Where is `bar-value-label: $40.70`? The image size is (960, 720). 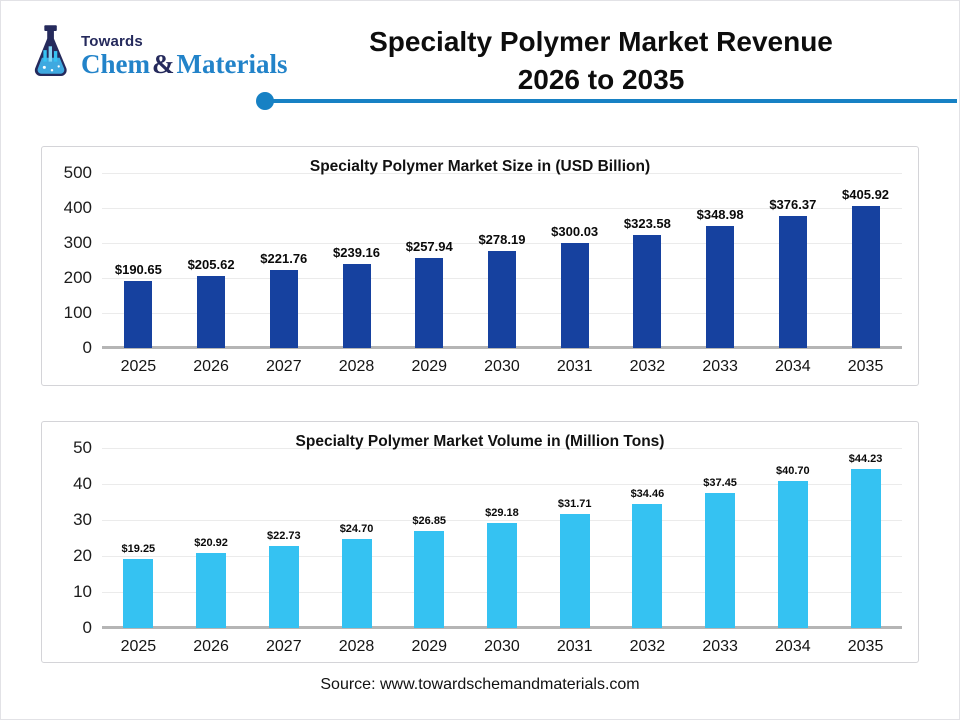
bar-value-label: $40.70 is located at coordinates (793, 471).